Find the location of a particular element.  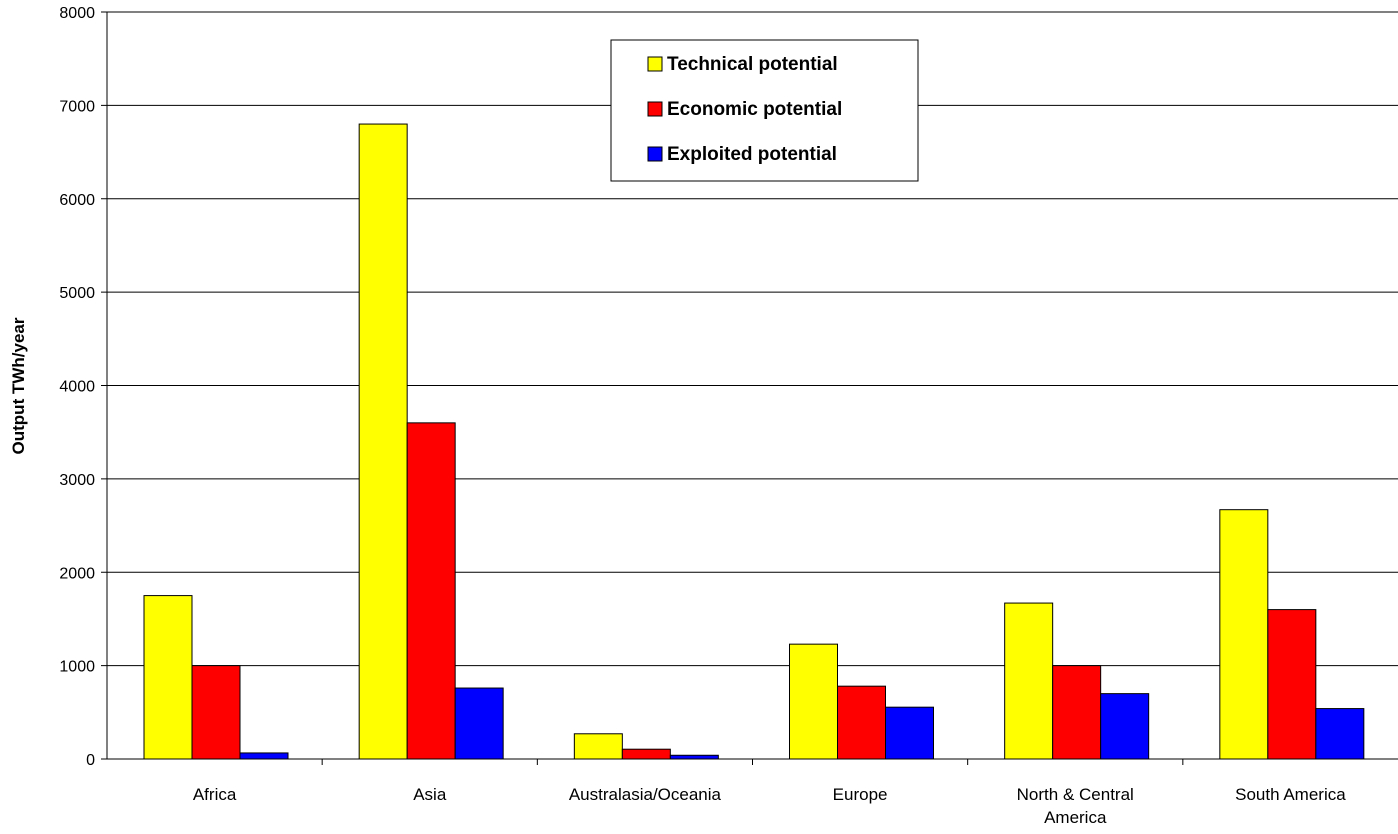

legend-label: Exploited potential is located at coordinates (752, 154).